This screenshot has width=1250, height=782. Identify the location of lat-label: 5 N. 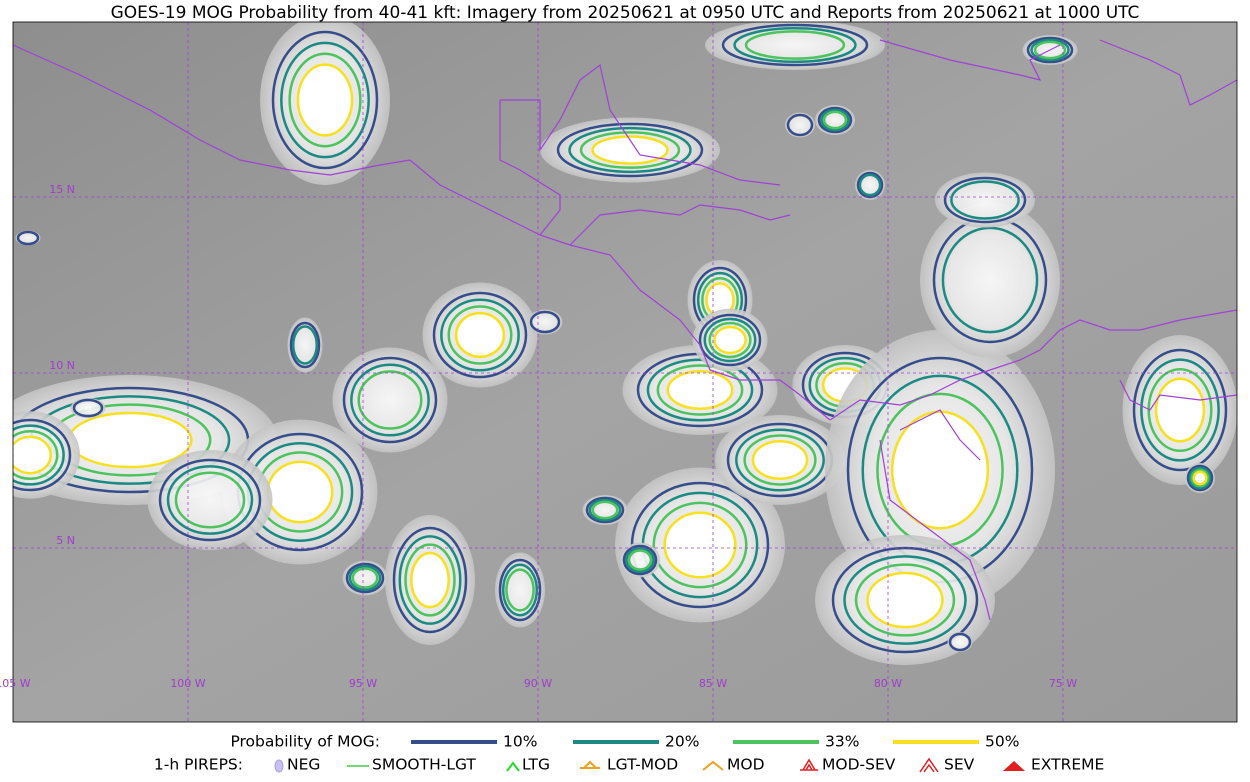
(65, 540).